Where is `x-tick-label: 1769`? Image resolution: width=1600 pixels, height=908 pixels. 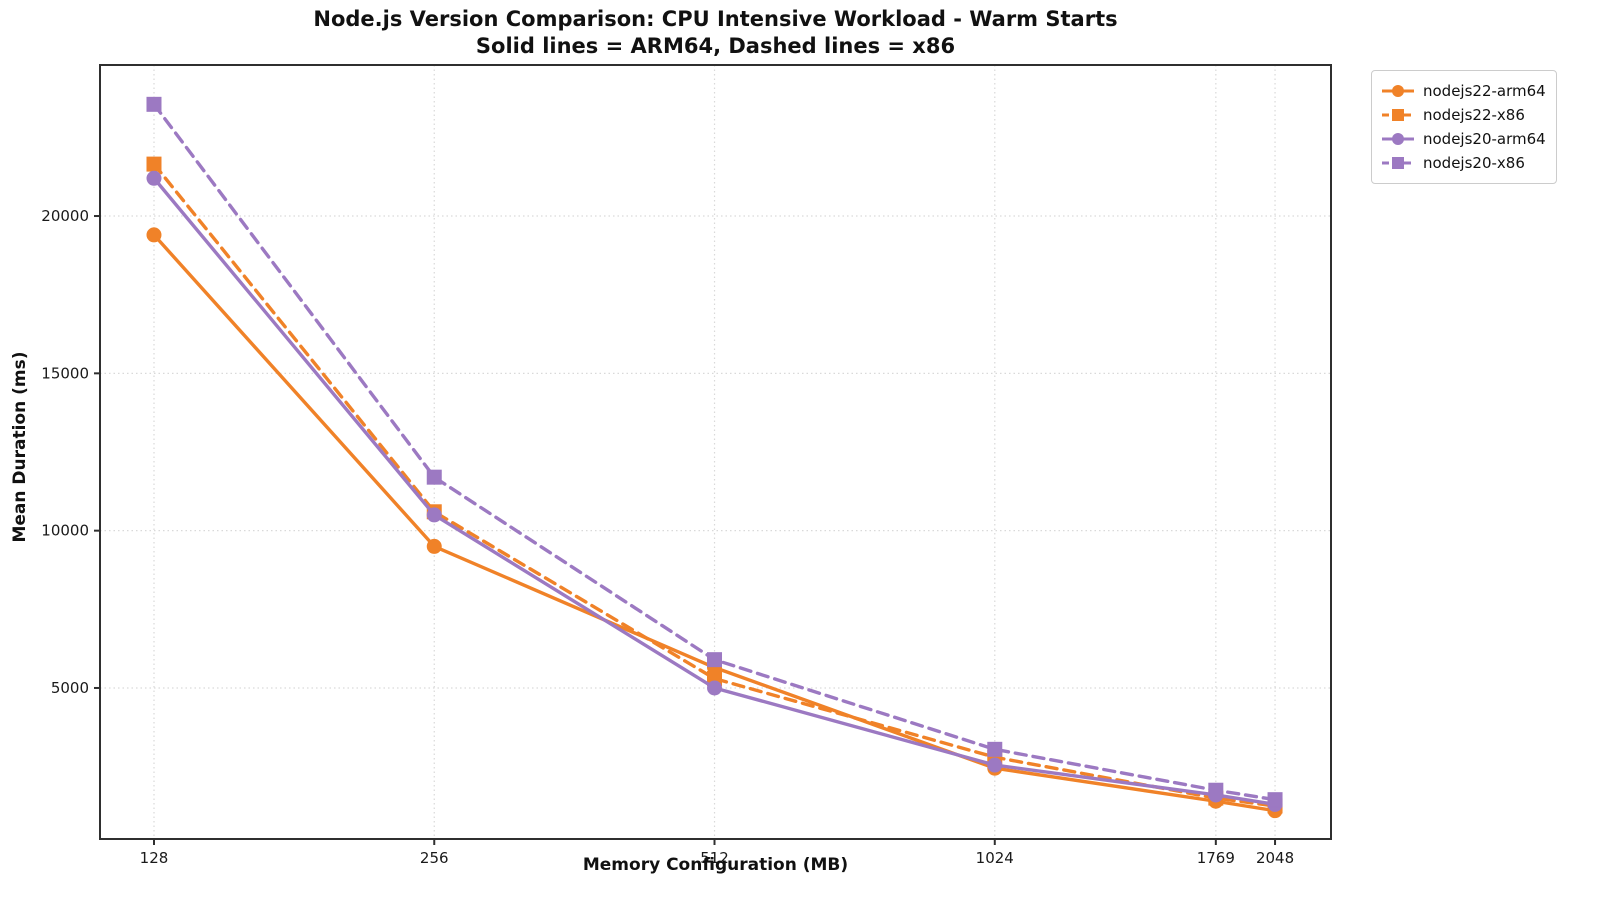
x-tick-label: 1769 is located at coordinates (1216, 858).